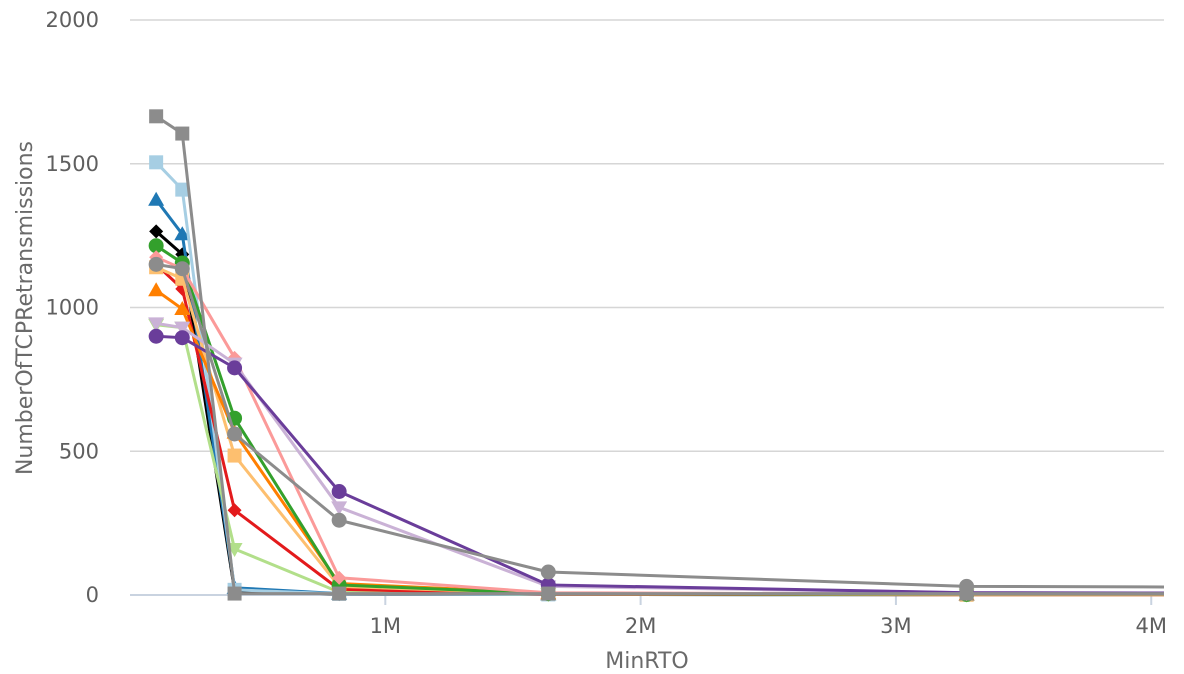  I want to click on y-axis-ticks: 0 500 1000 1500 2000, so click(72, 307).